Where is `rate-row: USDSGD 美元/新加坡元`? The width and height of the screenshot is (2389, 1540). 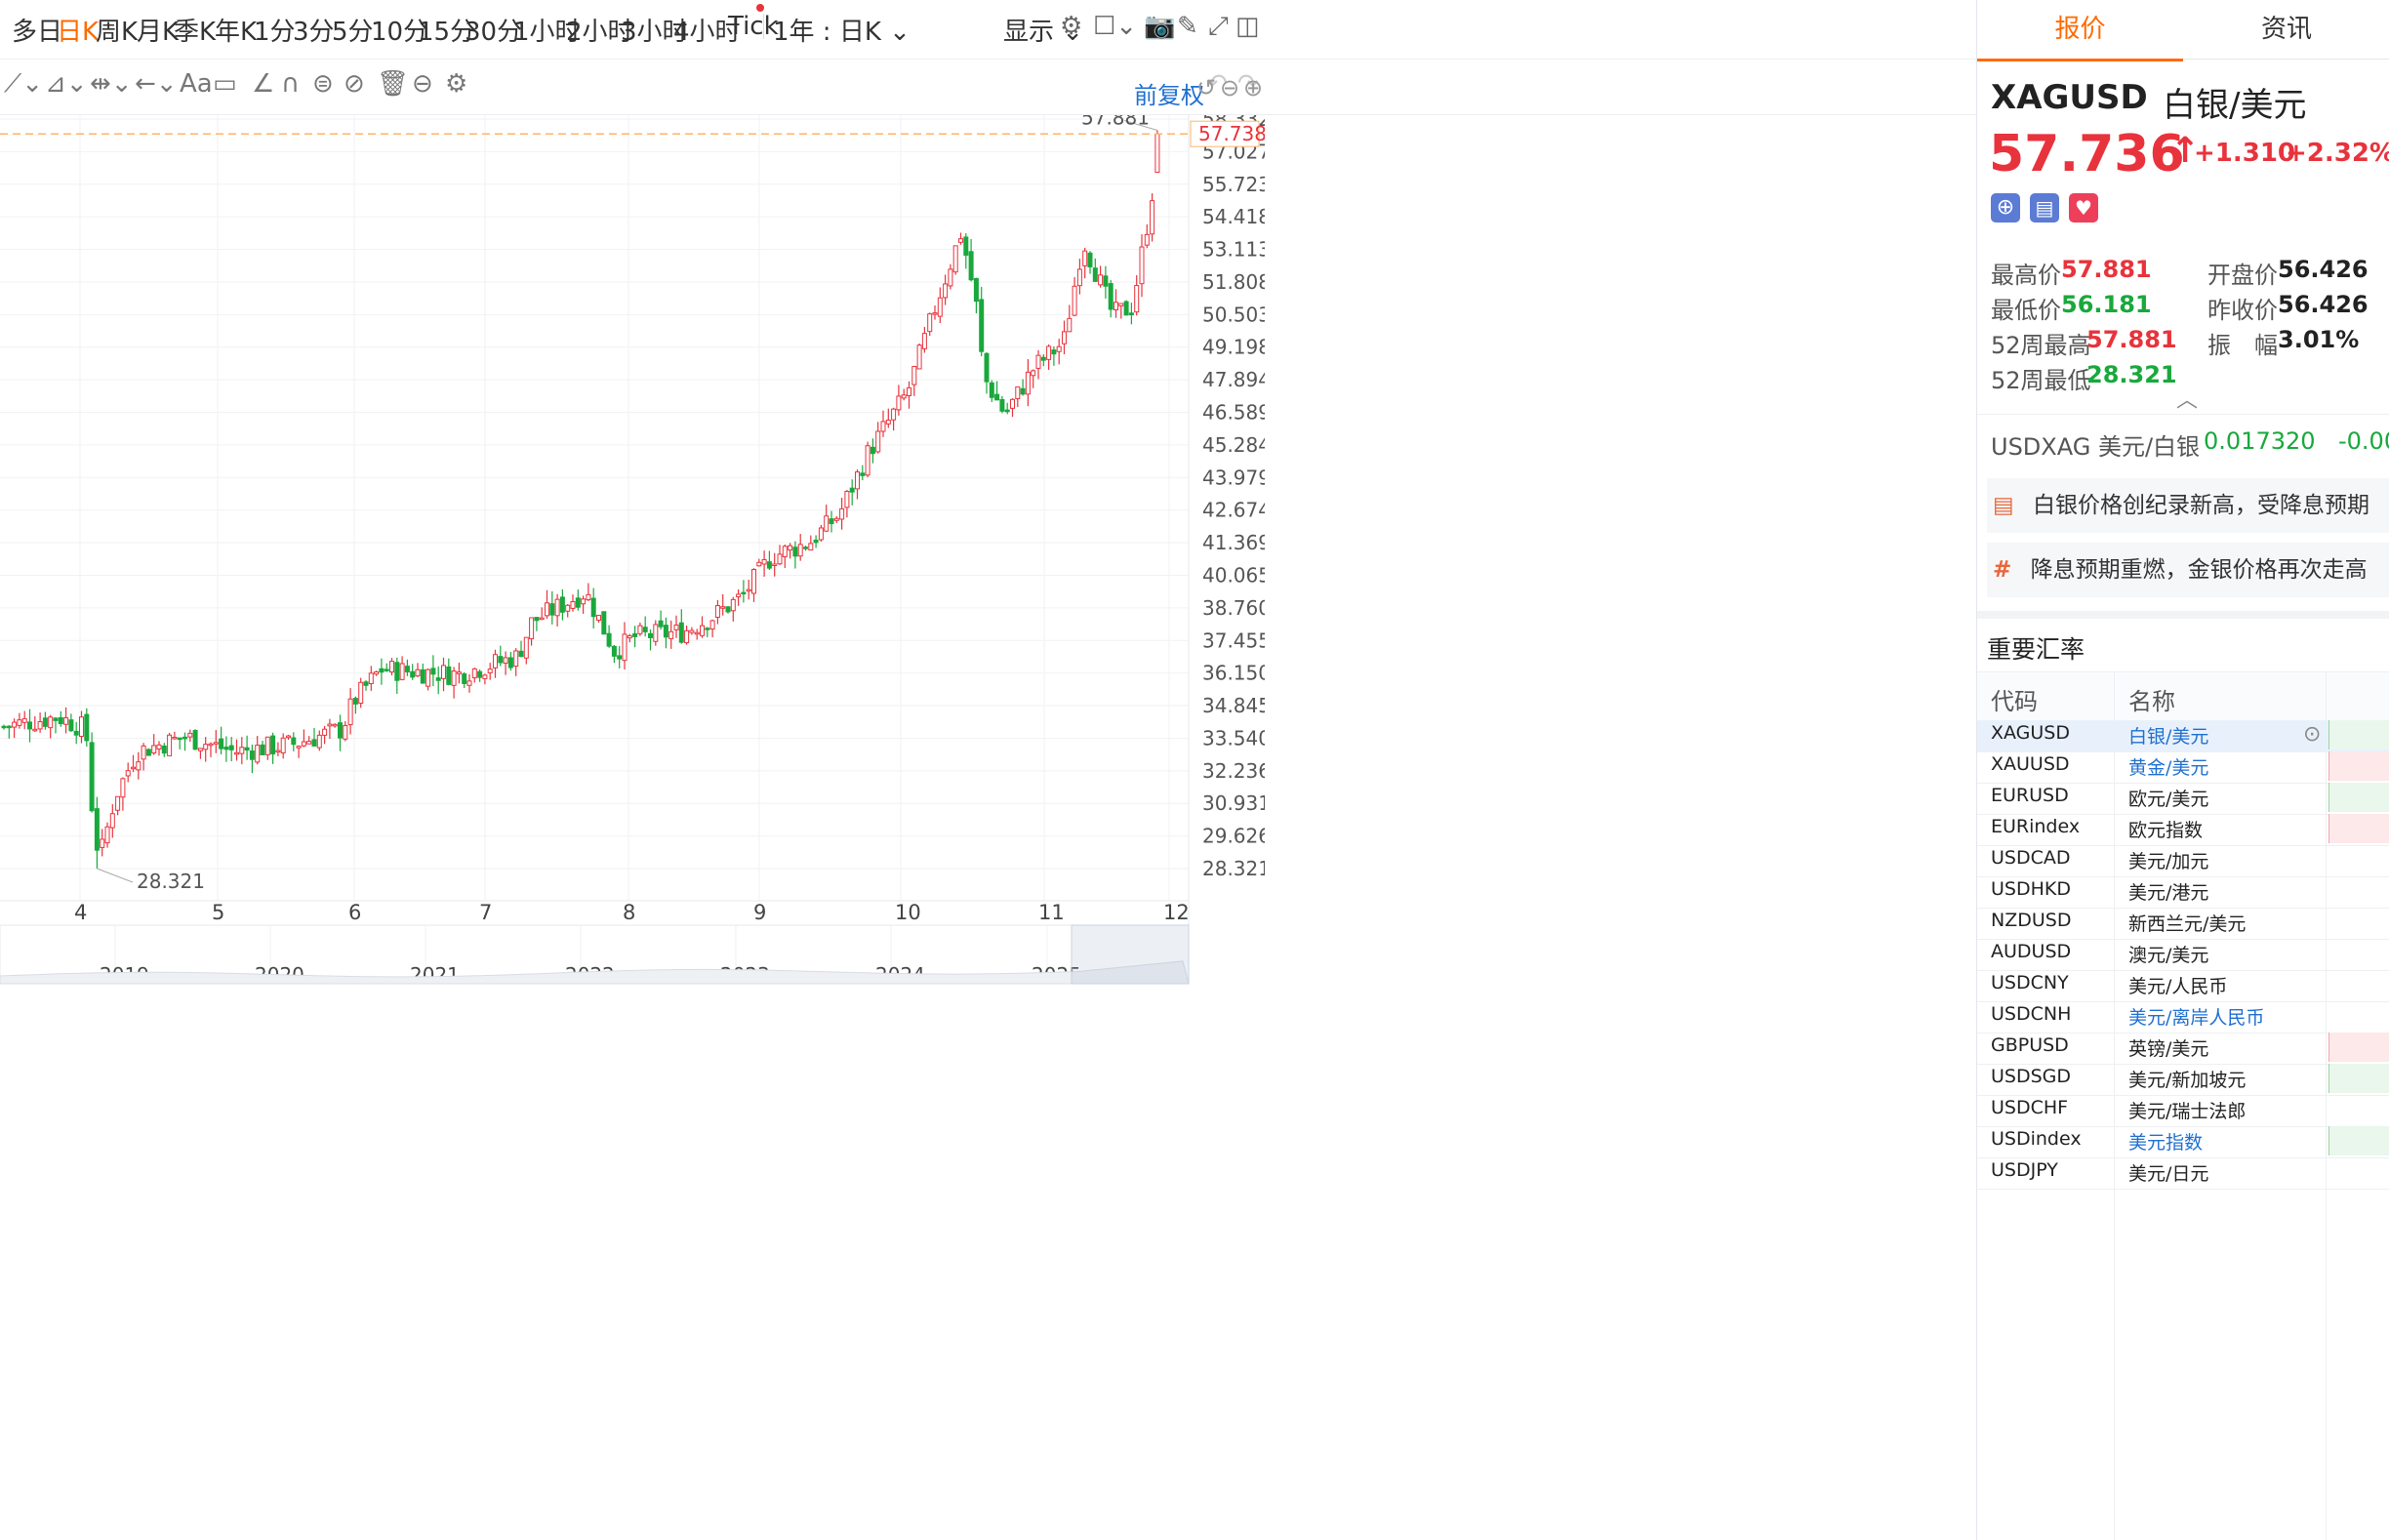
rate-row: USDSGD 美元/新加坡元 is located at coordinates (2183, 1080).